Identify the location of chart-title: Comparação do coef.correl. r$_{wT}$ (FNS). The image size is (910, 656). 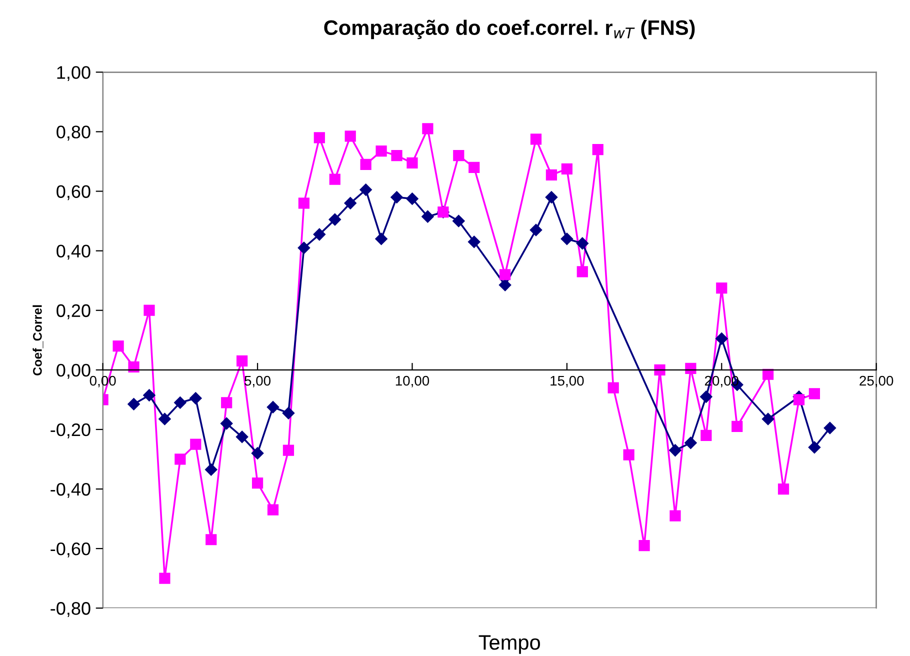
(509, 30).